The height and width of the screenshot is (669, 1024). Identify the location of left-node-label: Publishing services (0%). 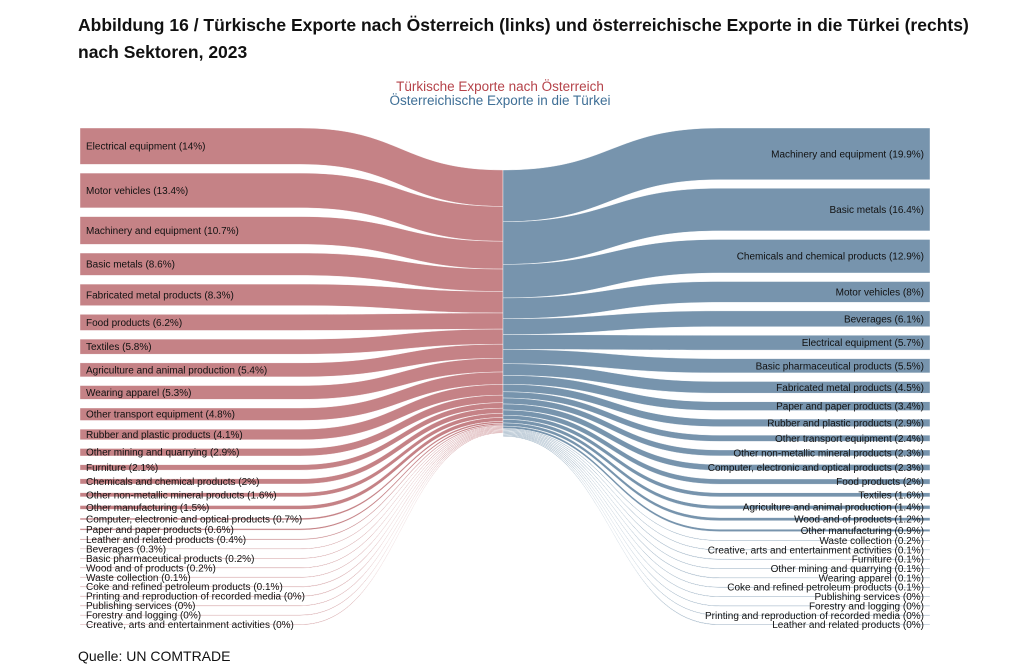
(141, 606).